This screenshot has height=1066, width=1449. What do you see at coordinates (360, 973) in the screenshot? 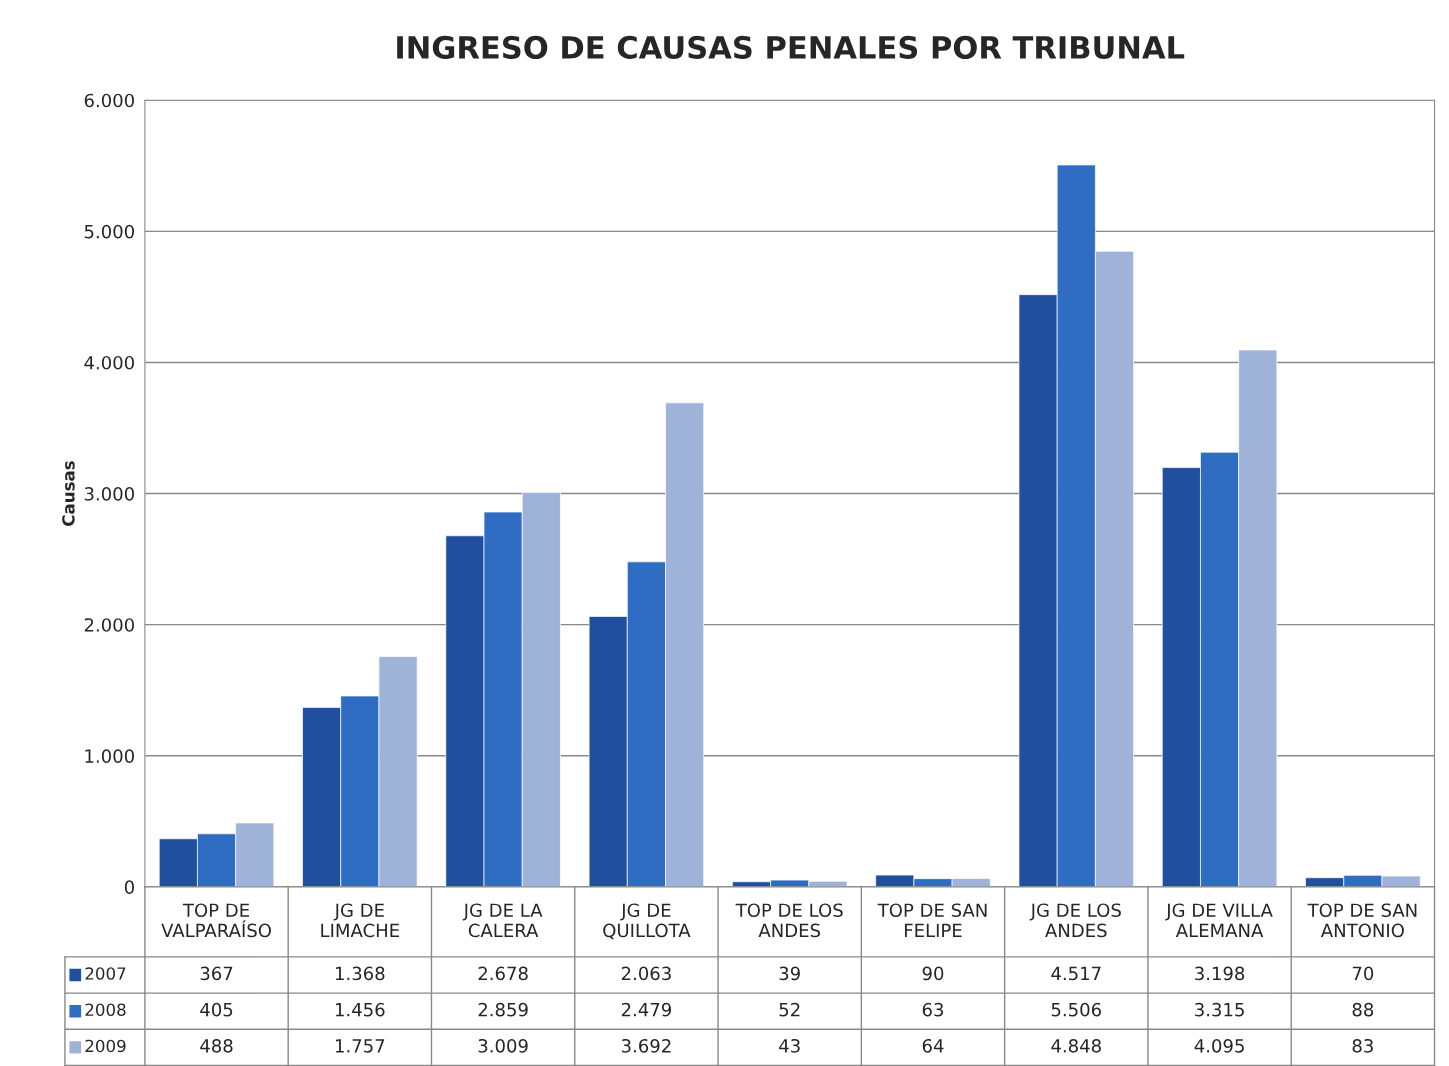
I see `data-label: 1.368` at bounding box center [360, 973].